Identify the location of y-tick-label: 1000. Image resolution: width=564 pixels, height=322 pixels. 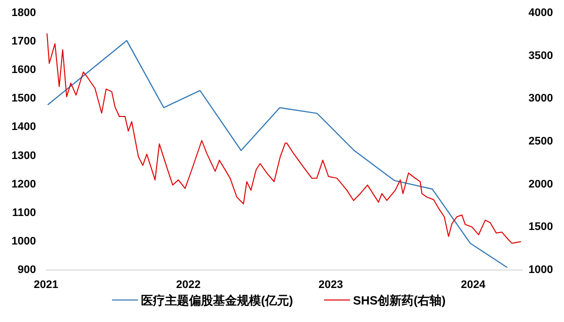
(24, 241).